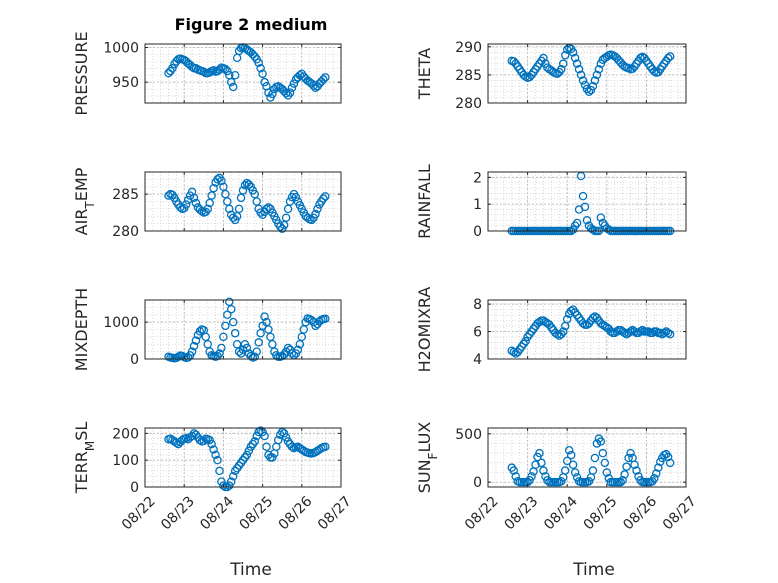 Image resolution: width=778 pixels, height=583 pixels. I want to click on data-series, so click(591, 460).